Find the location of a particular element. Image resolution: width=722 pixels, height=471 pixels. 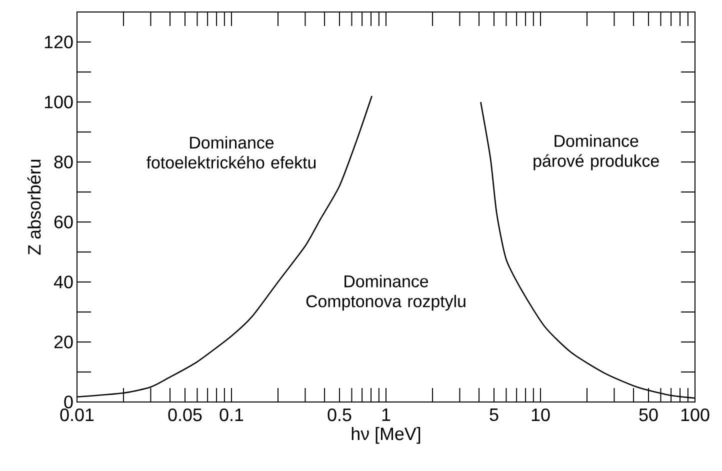

y-tick-label: 0 is located at coordinates (68, 402).